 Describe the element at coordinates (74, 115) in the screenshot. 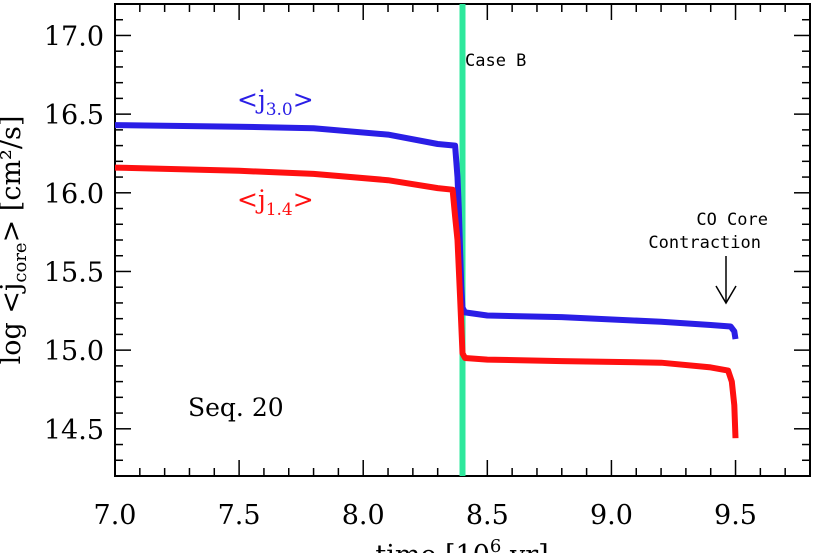

I see `y-tick-label: 16.5` at that location.